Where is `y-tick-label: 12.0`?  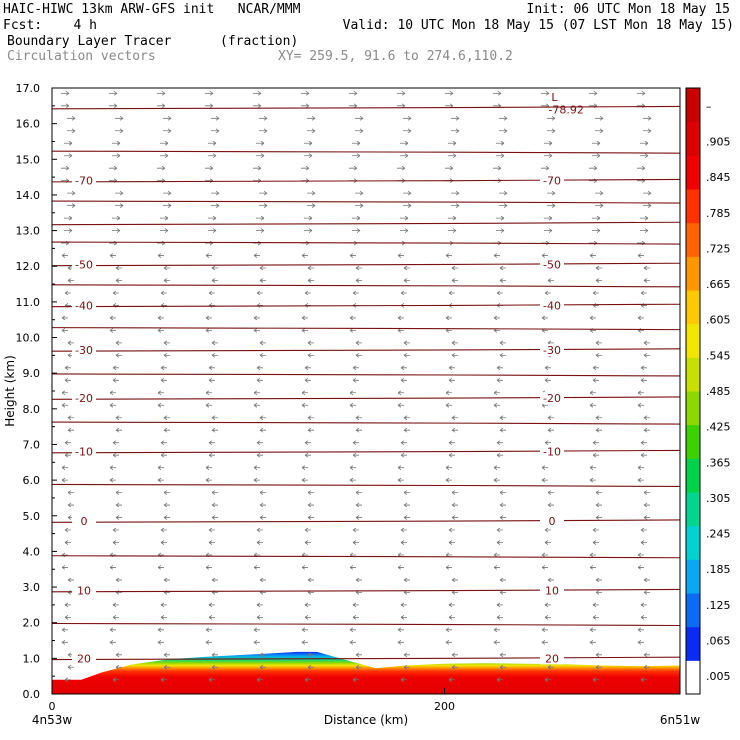 y-tick-label: 12.0 is located at coordinates (28, 266).